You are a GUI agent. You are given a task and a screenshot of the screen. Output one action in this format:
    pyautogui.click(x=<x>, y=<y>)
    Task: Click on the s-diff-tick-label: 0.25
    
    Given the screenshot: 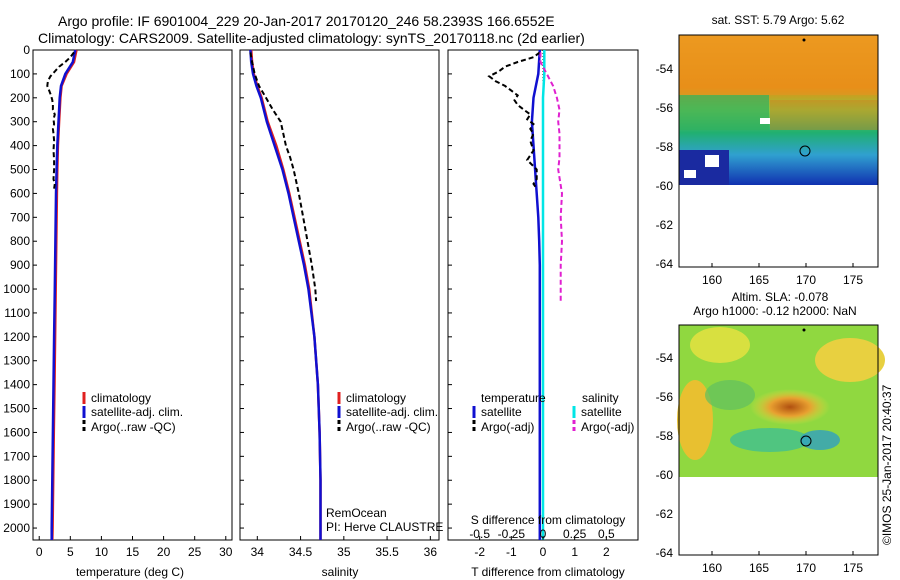 What is the action you would take?
    pyautogui.click(x=575, y=534)
    